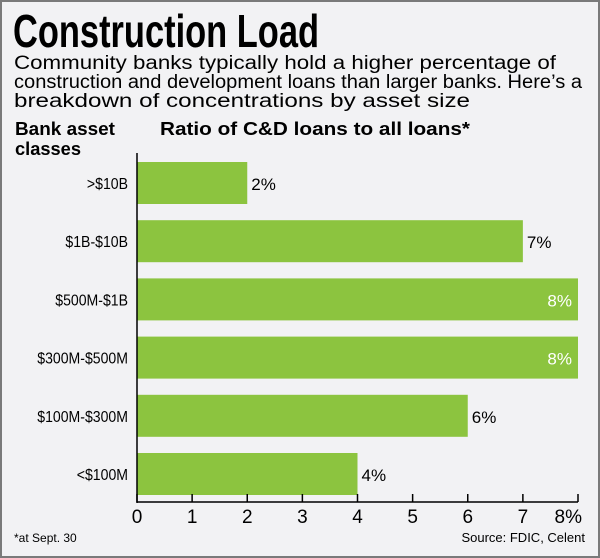 The width and height of the screenshot is (600, 558). I want to click on x-tick-label: 3, so click(302, 517).